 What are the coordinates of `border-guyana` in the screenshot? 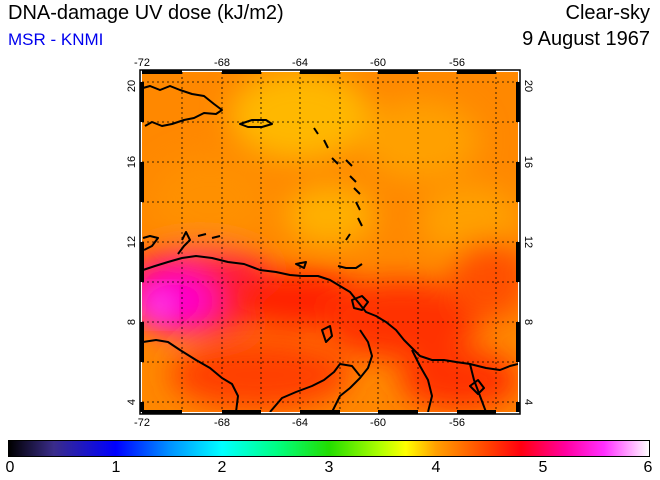 It's located at (352, 370).